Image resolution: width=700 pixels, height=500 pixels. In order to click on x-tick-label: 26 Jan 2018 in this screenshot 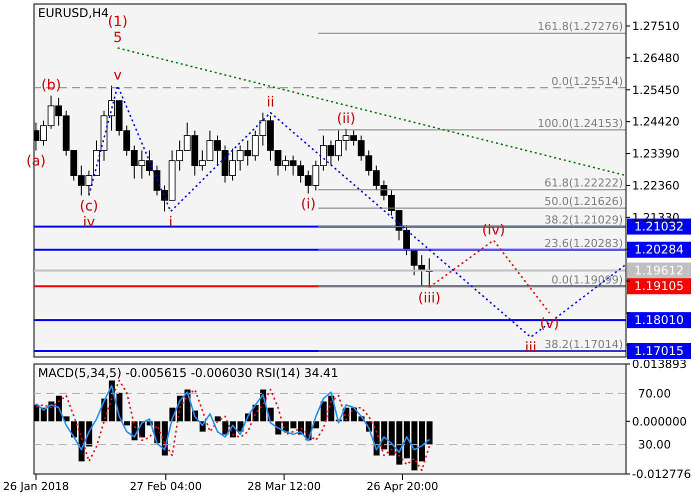, I will do `click(36, 486)`.